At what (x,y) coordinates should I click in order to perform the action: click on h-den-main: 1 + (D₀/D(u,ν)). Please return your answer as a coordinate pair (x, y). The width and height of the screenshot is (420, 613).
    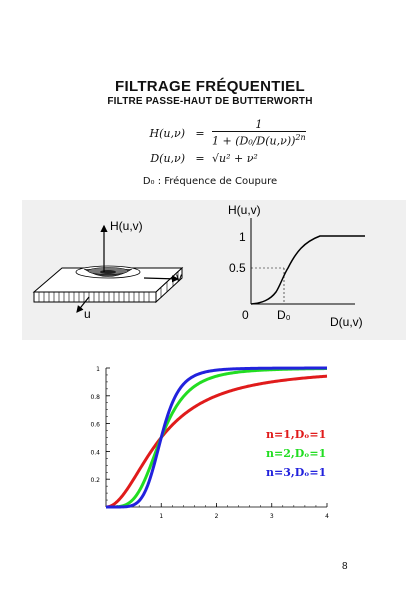
    Looking at the image, I should click on (254, 141).